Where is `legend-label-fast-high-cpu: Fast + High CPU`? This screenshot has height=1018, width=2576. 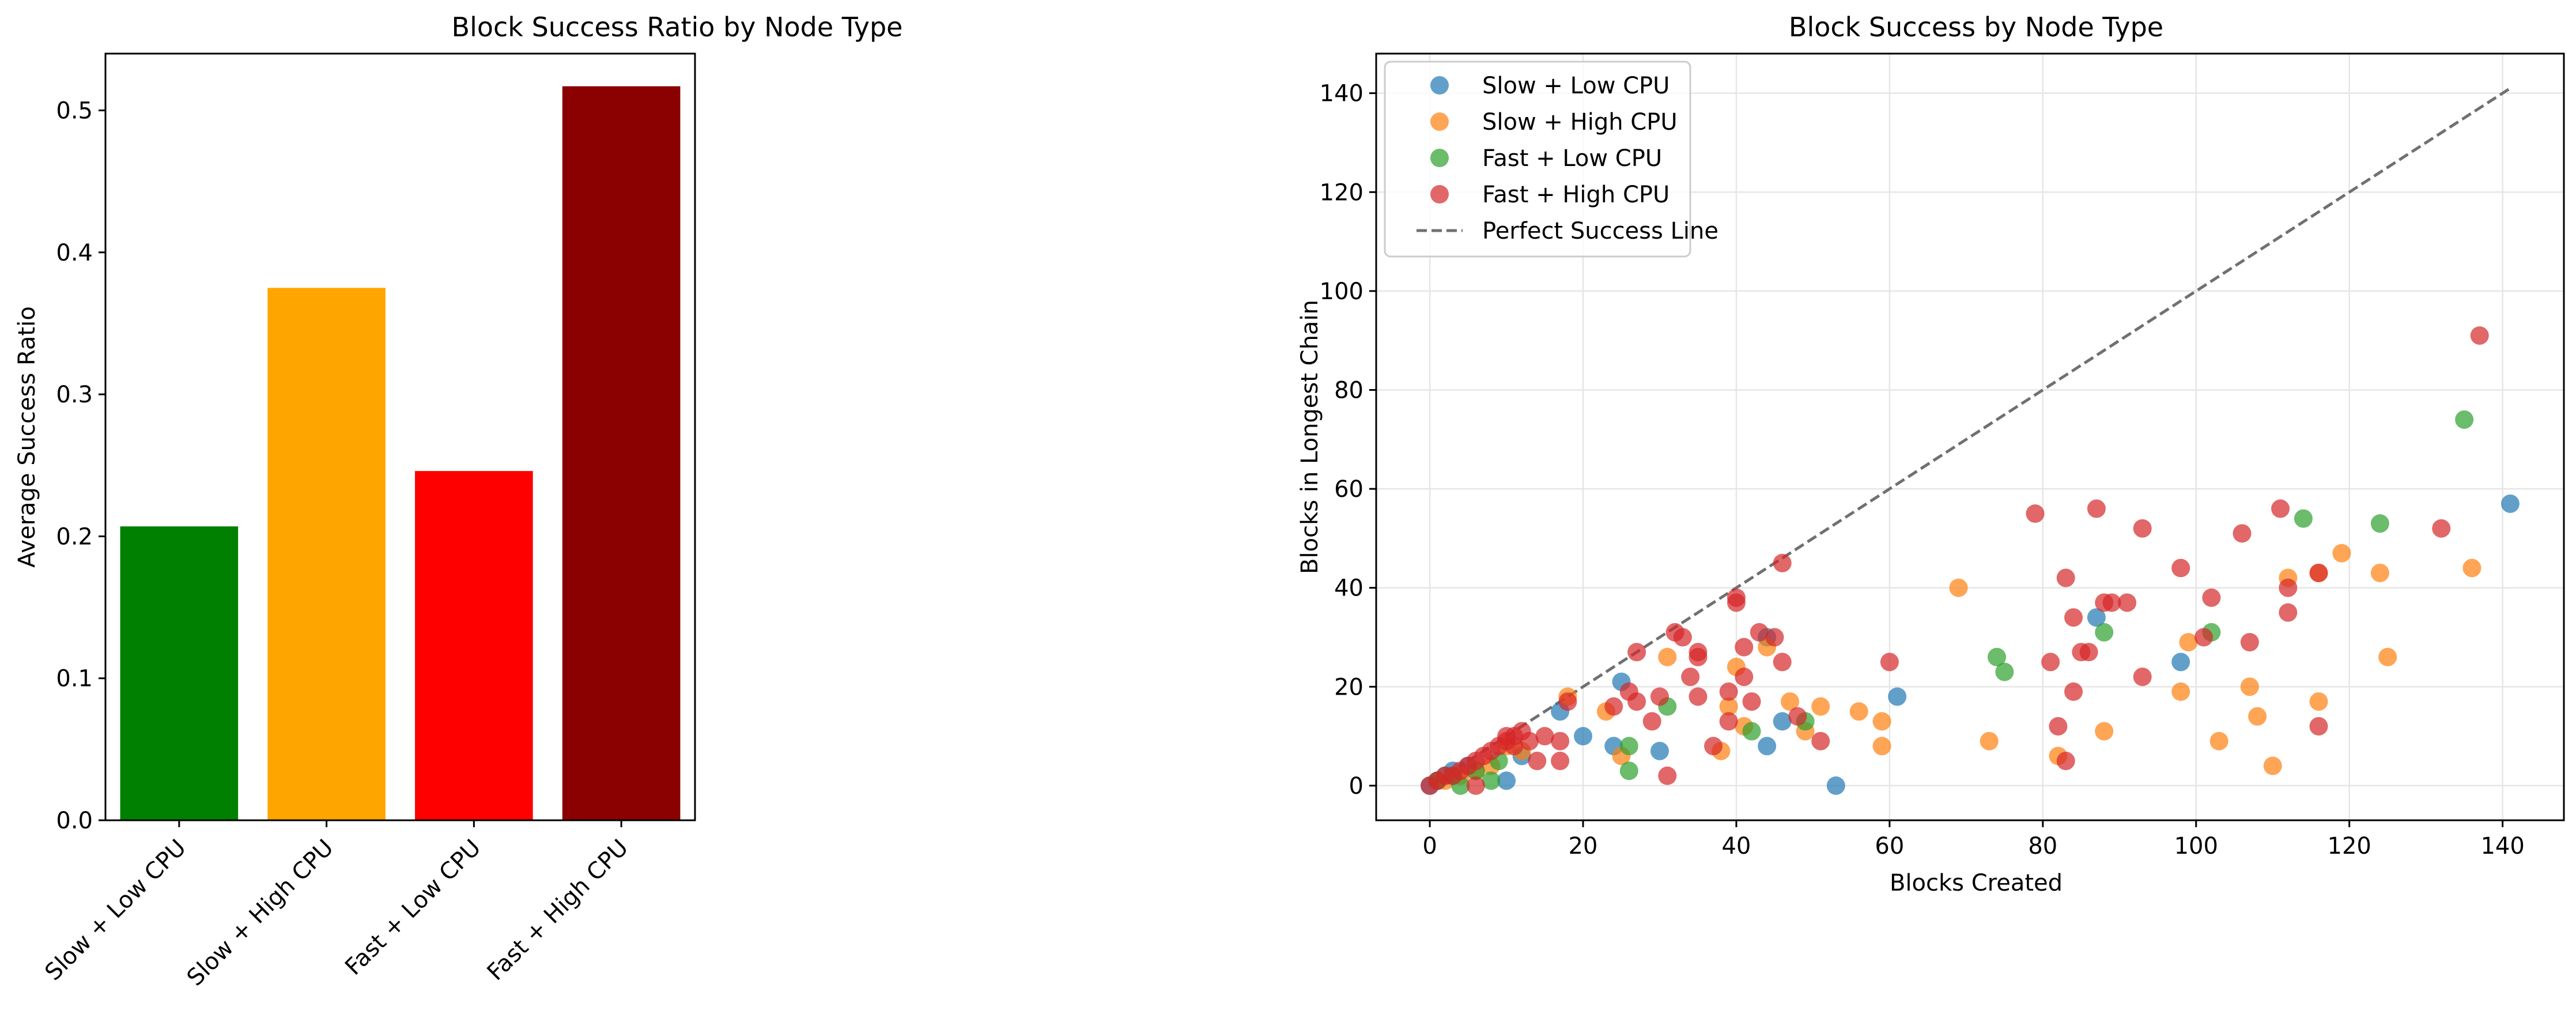 legend-label-fast-high-cpu: Fast + High CPU is located at coordinates (1576, 195).